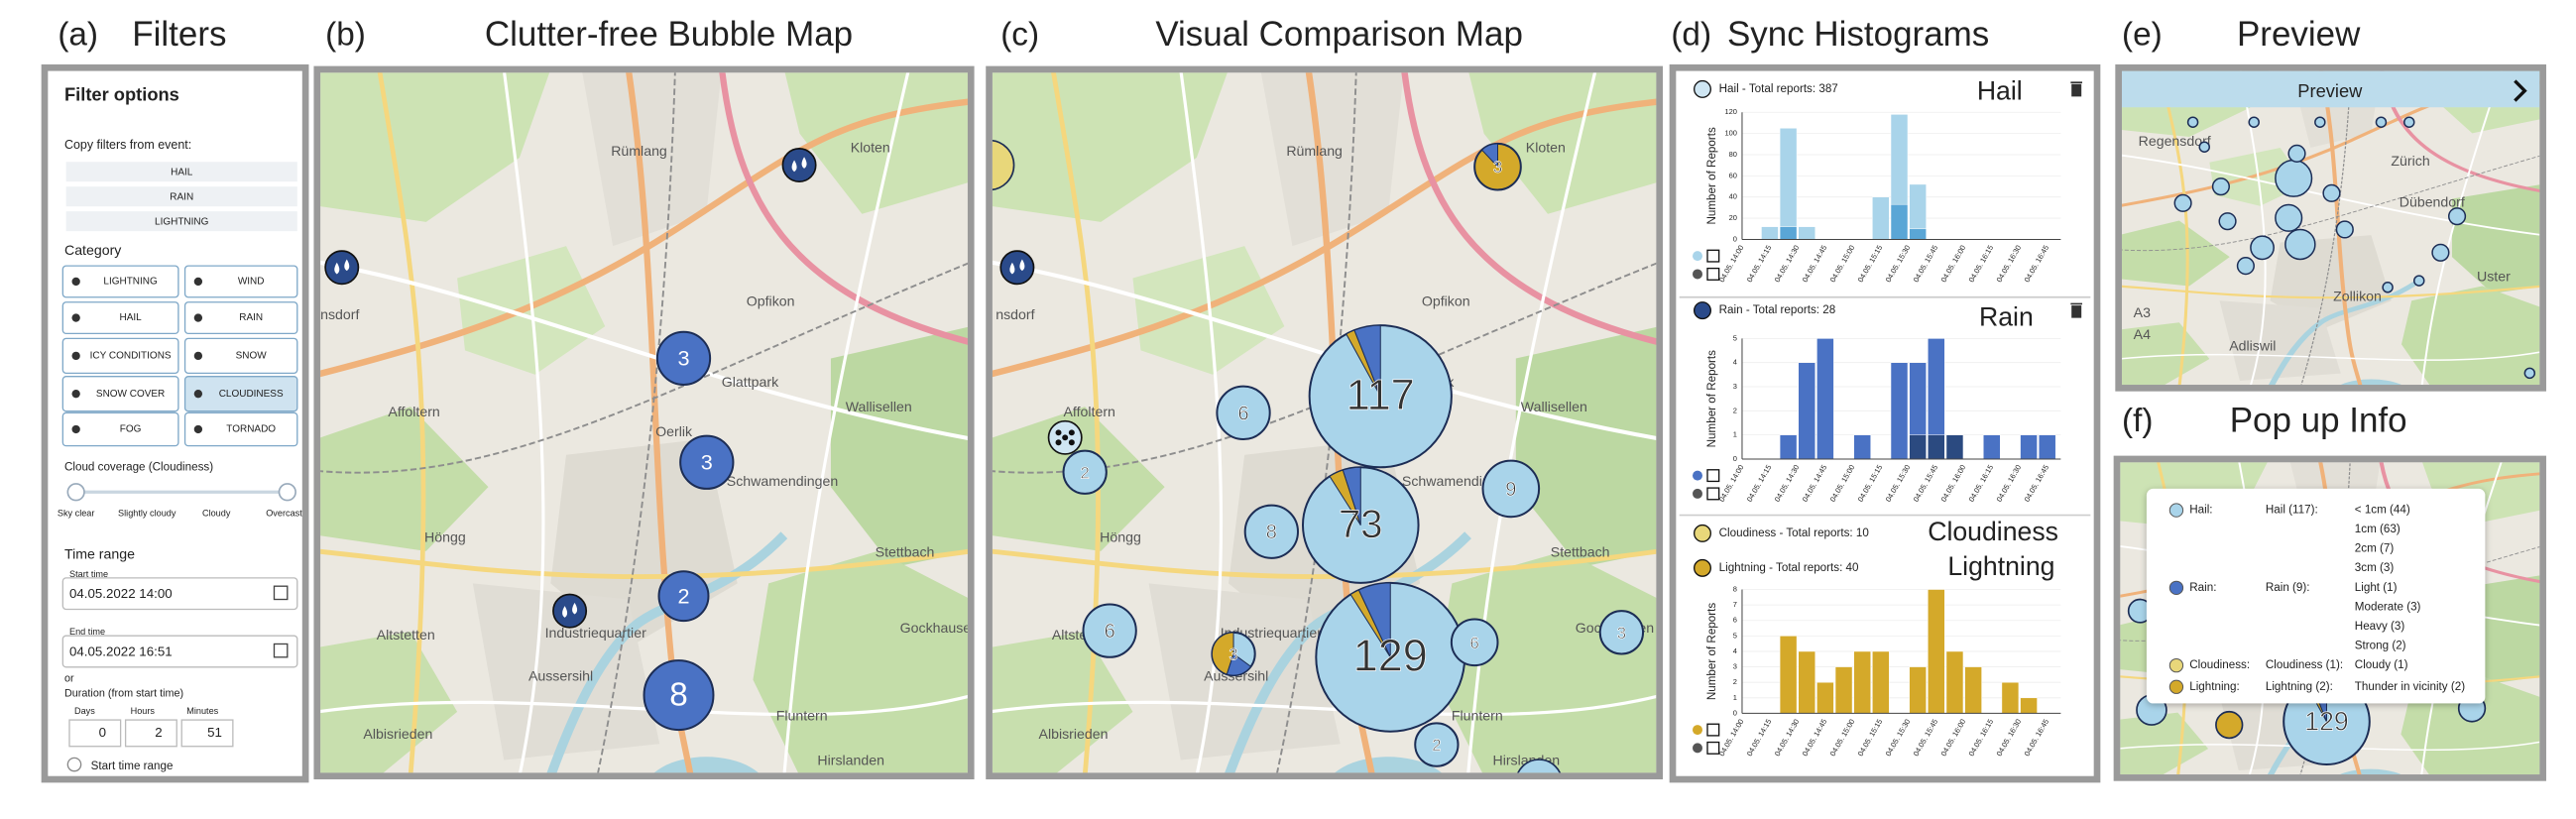 The image size is (2576, 819). What do you see at coordinates (1511, 490) in the screenshot?
I see `bubble-count: 9` at bounding box center [1511, 490].